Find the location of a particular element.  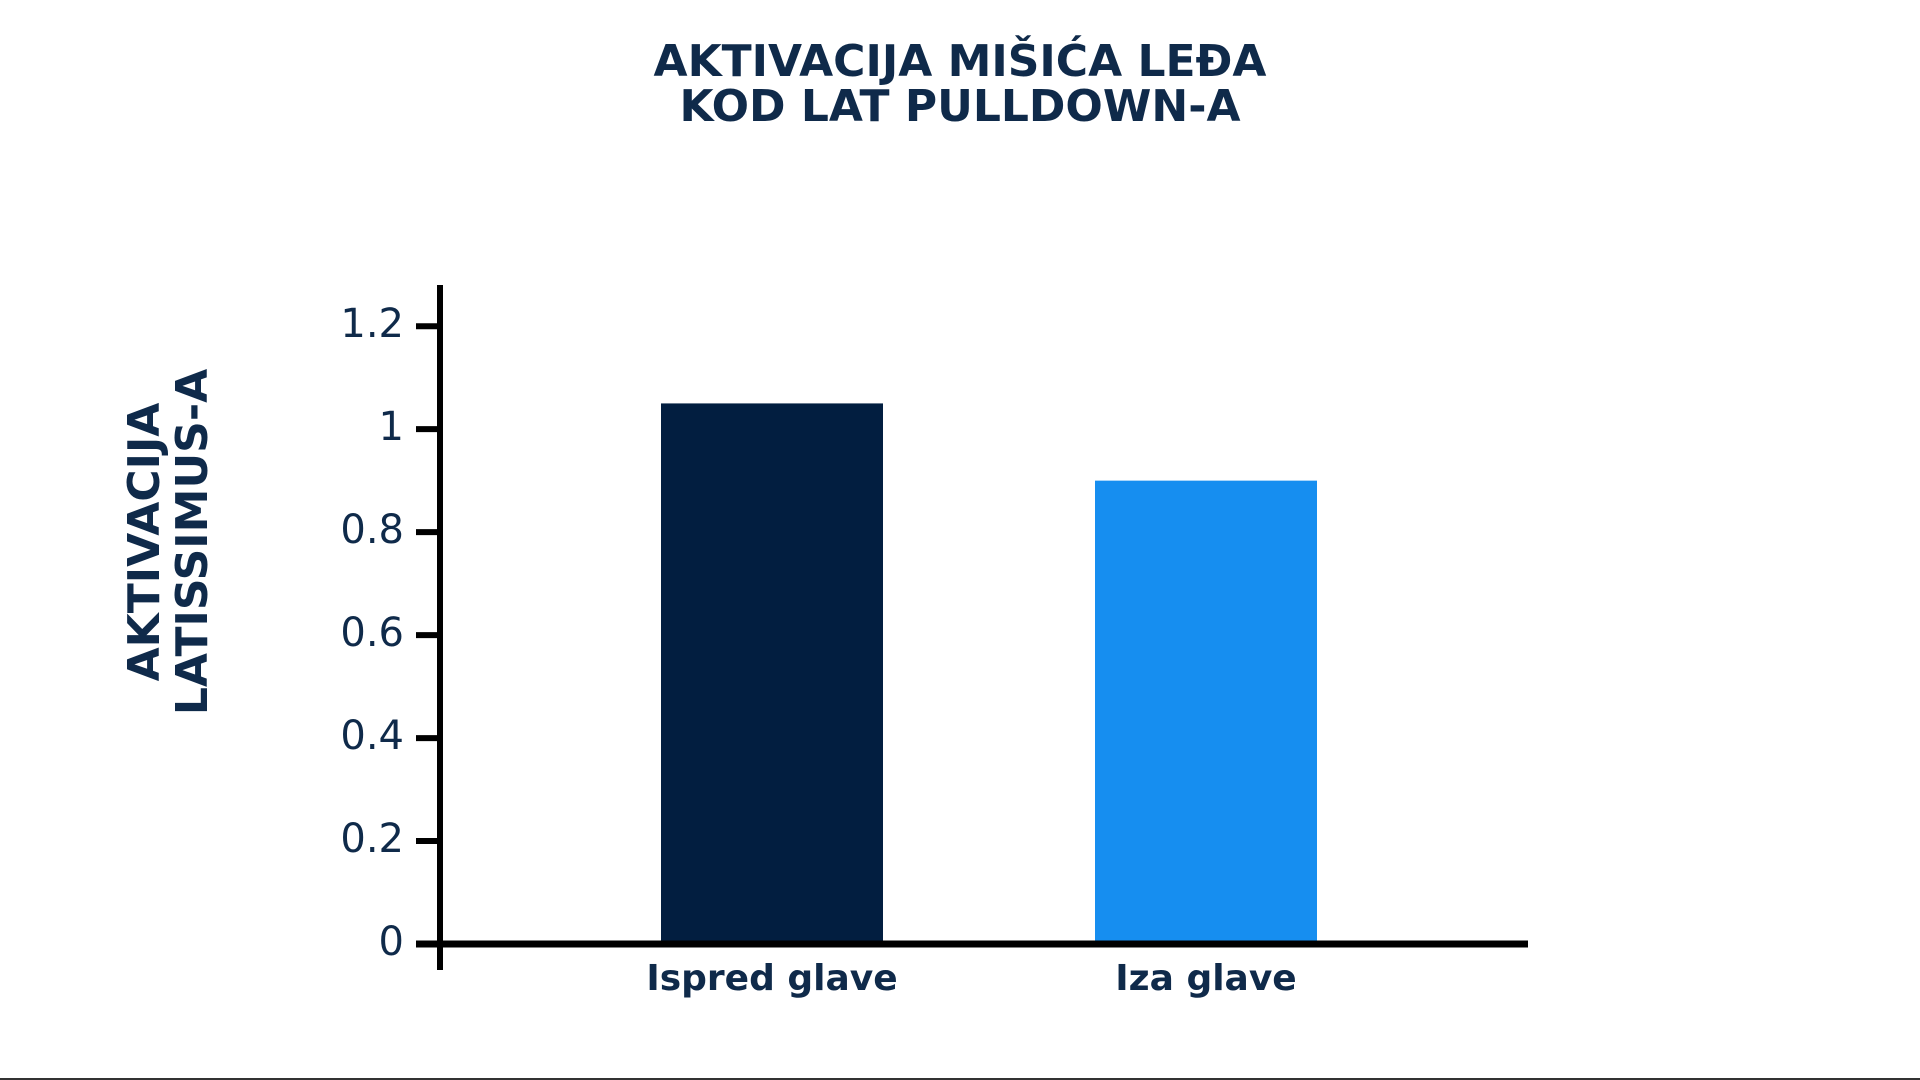

y-tick-label: 1.2 is located at coordinates (372, 324).